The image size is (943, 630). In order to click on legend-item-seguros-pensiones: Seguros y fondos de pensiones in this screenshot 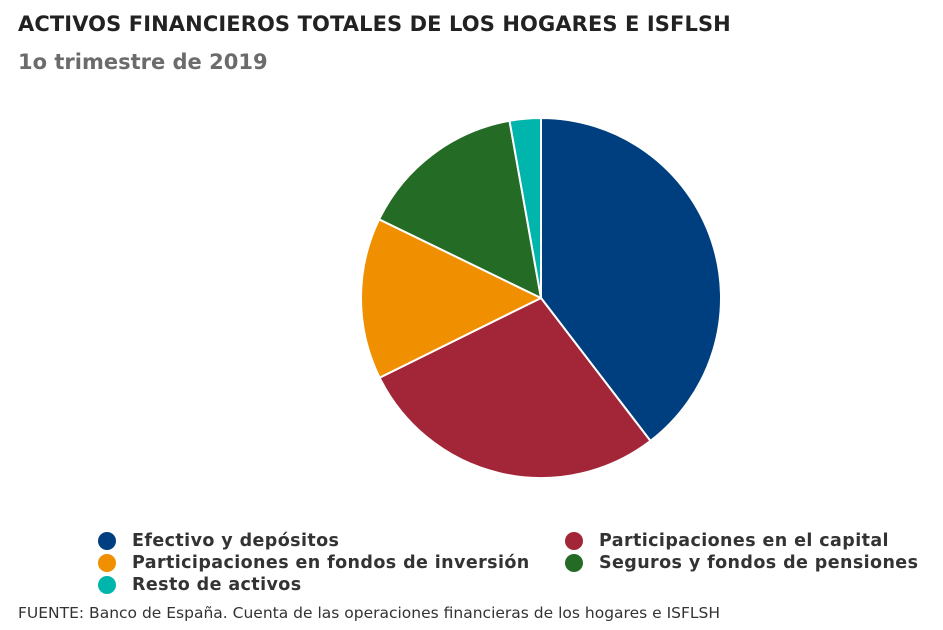, I will do `click(741, 563)`.